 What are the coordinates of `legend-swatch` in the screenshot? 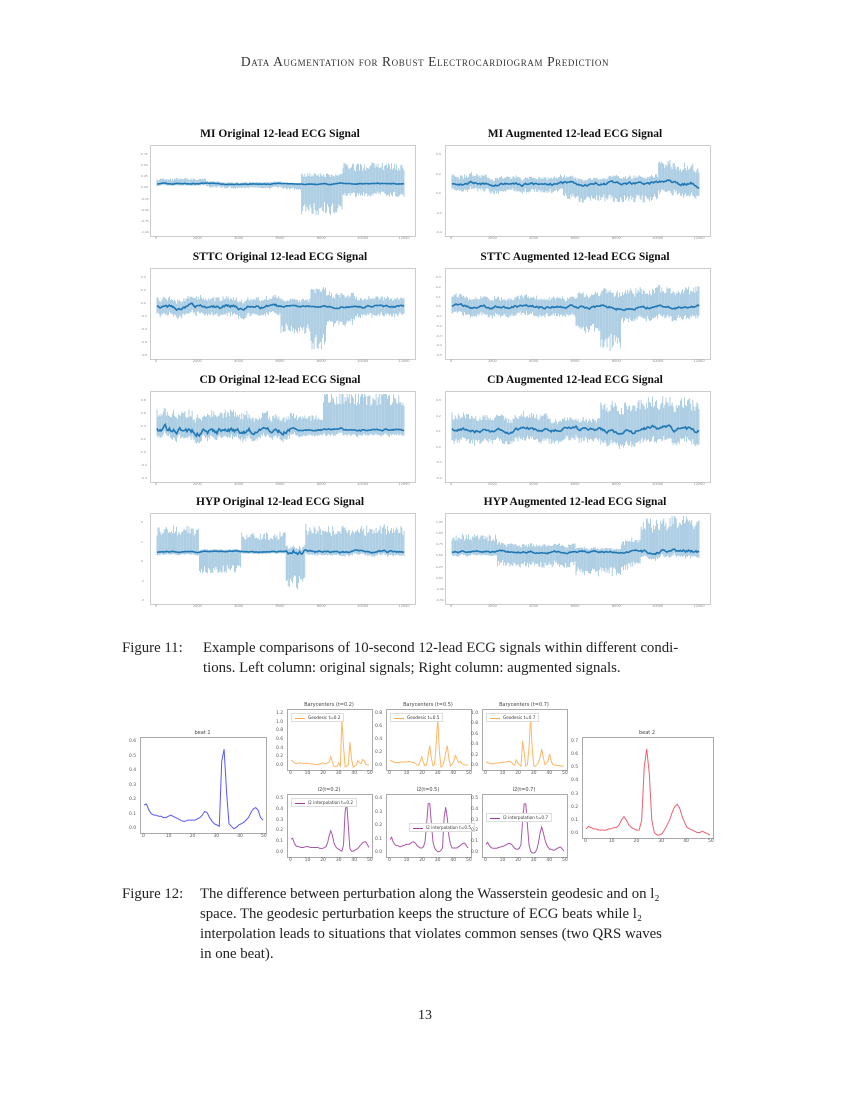 It's located at (300, 718).